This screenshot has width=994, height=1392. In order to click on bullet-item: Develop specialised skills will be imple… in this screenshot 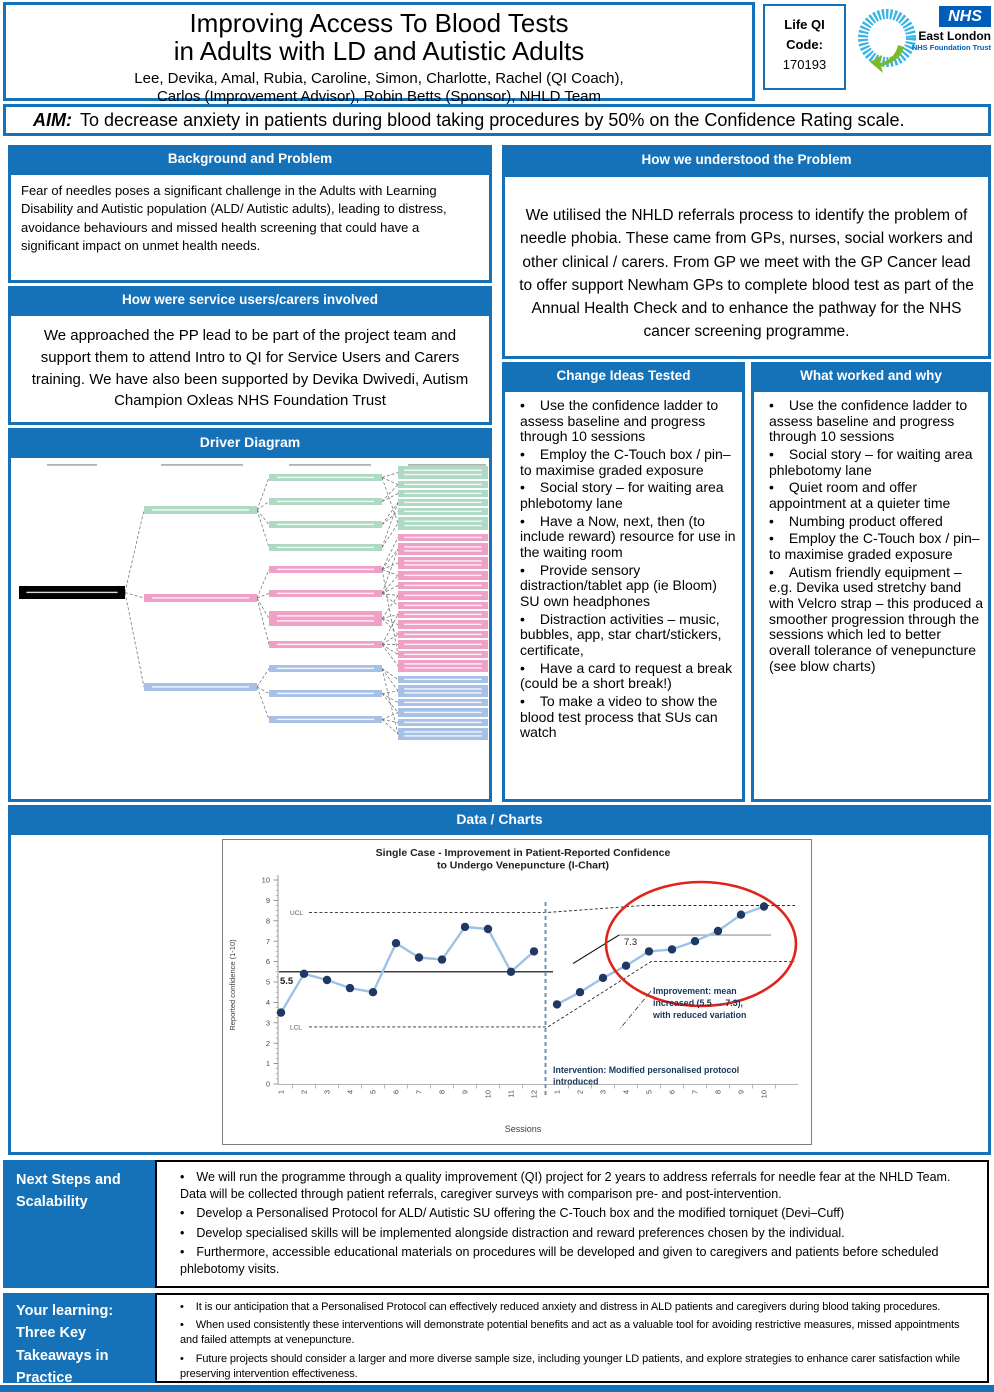, I will do `click(572, 1233)`.